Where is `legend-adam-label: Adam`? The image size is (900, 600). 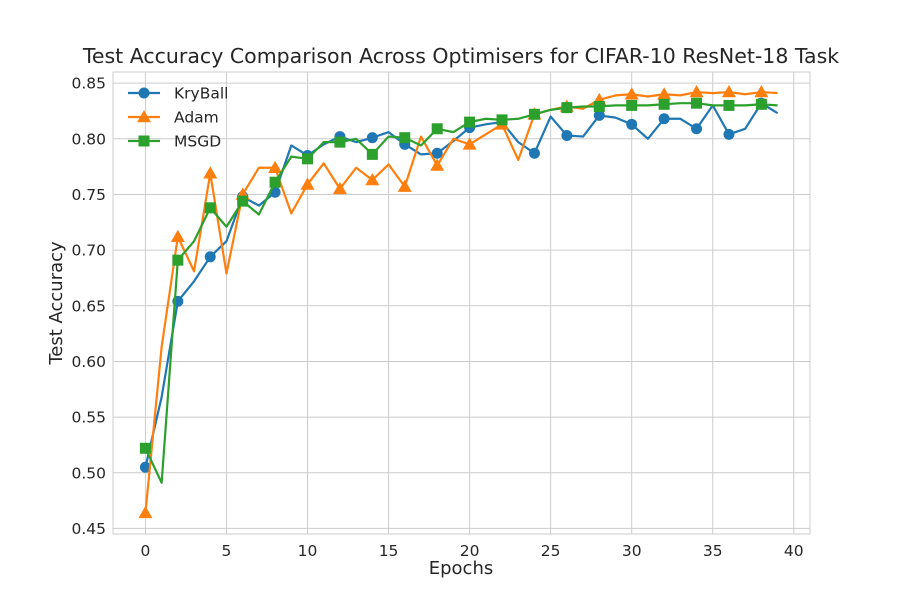
legend-adam-label: Adam is located at coordinates (196, 118).